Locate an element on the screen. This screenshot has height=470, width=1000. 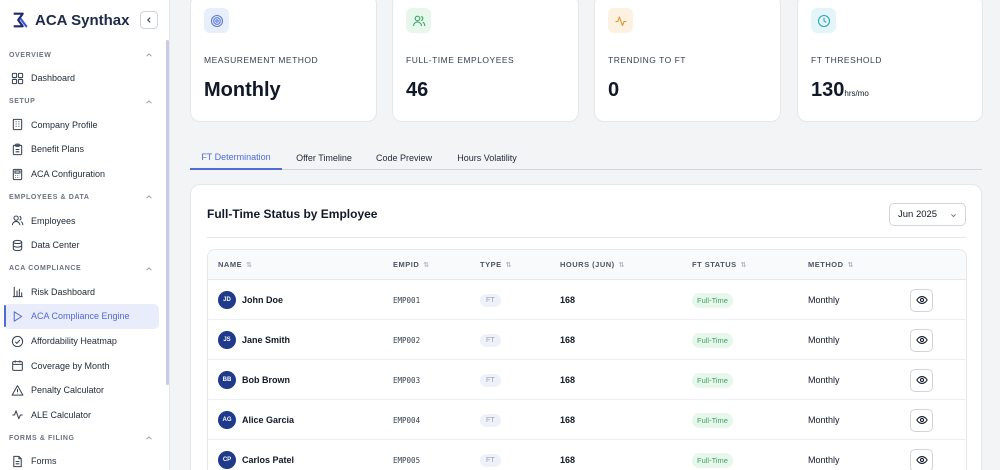
employee-name: Alice Garcia is located at coordinates (268, 420).